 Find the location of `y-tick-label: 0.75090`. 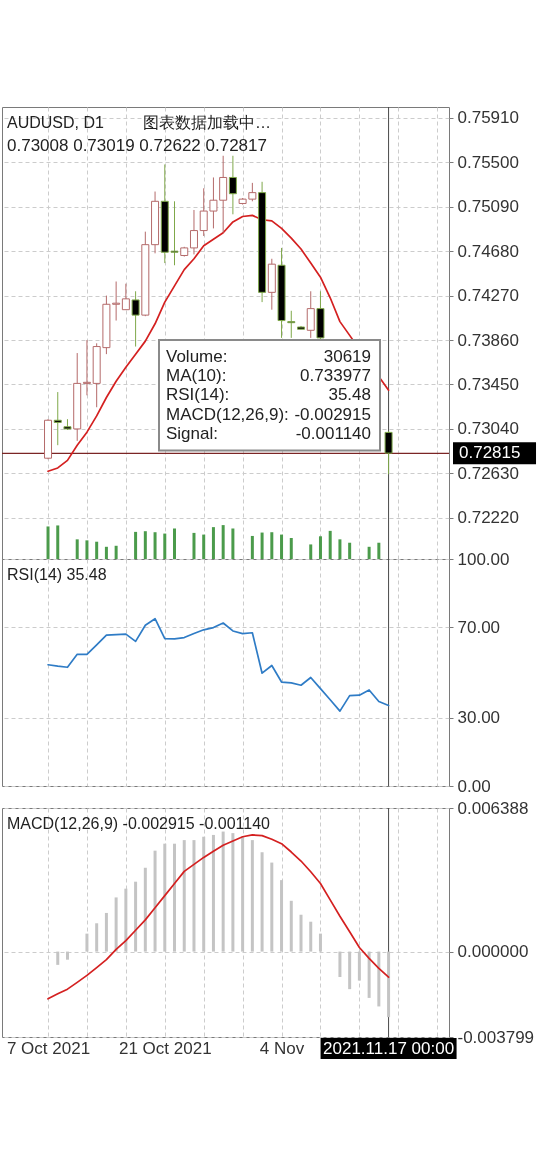

y-tick-label: 0.75090 is located at coordinates (488, 207).